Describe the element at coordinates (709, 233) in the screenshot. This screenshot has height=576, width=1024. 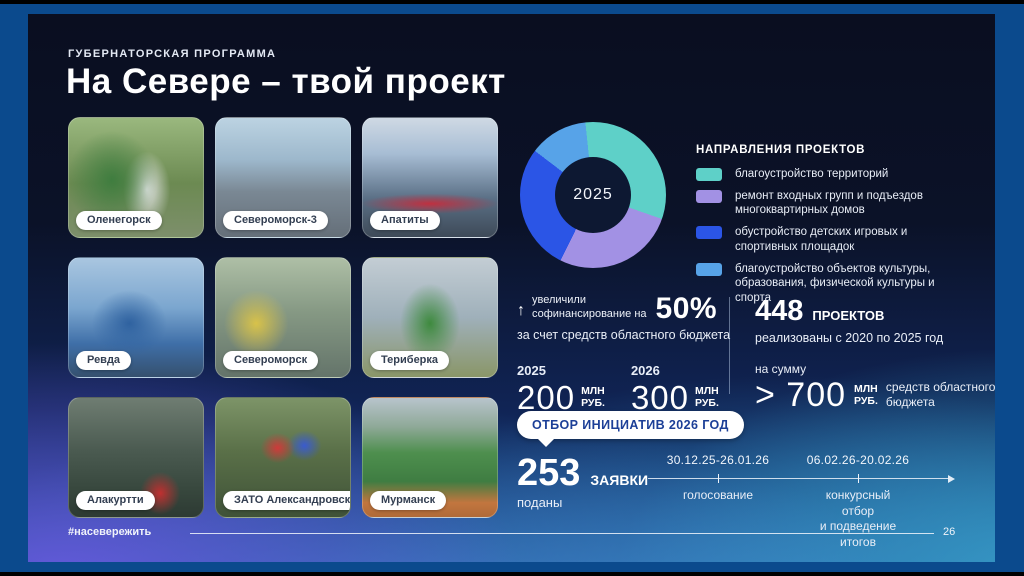
I see `legend-swatch-blue` at that location.